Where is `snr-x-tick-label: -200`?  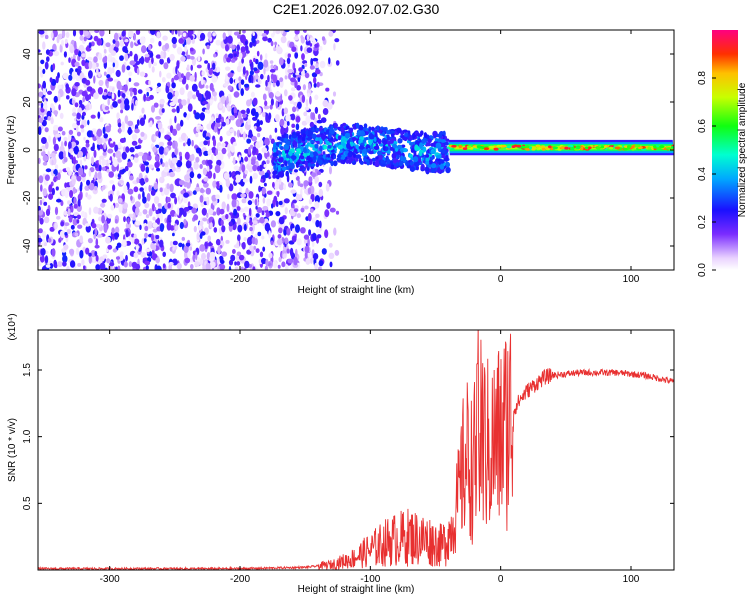 snr-x-tick-label: -200 is located at coordinates (240, 579).